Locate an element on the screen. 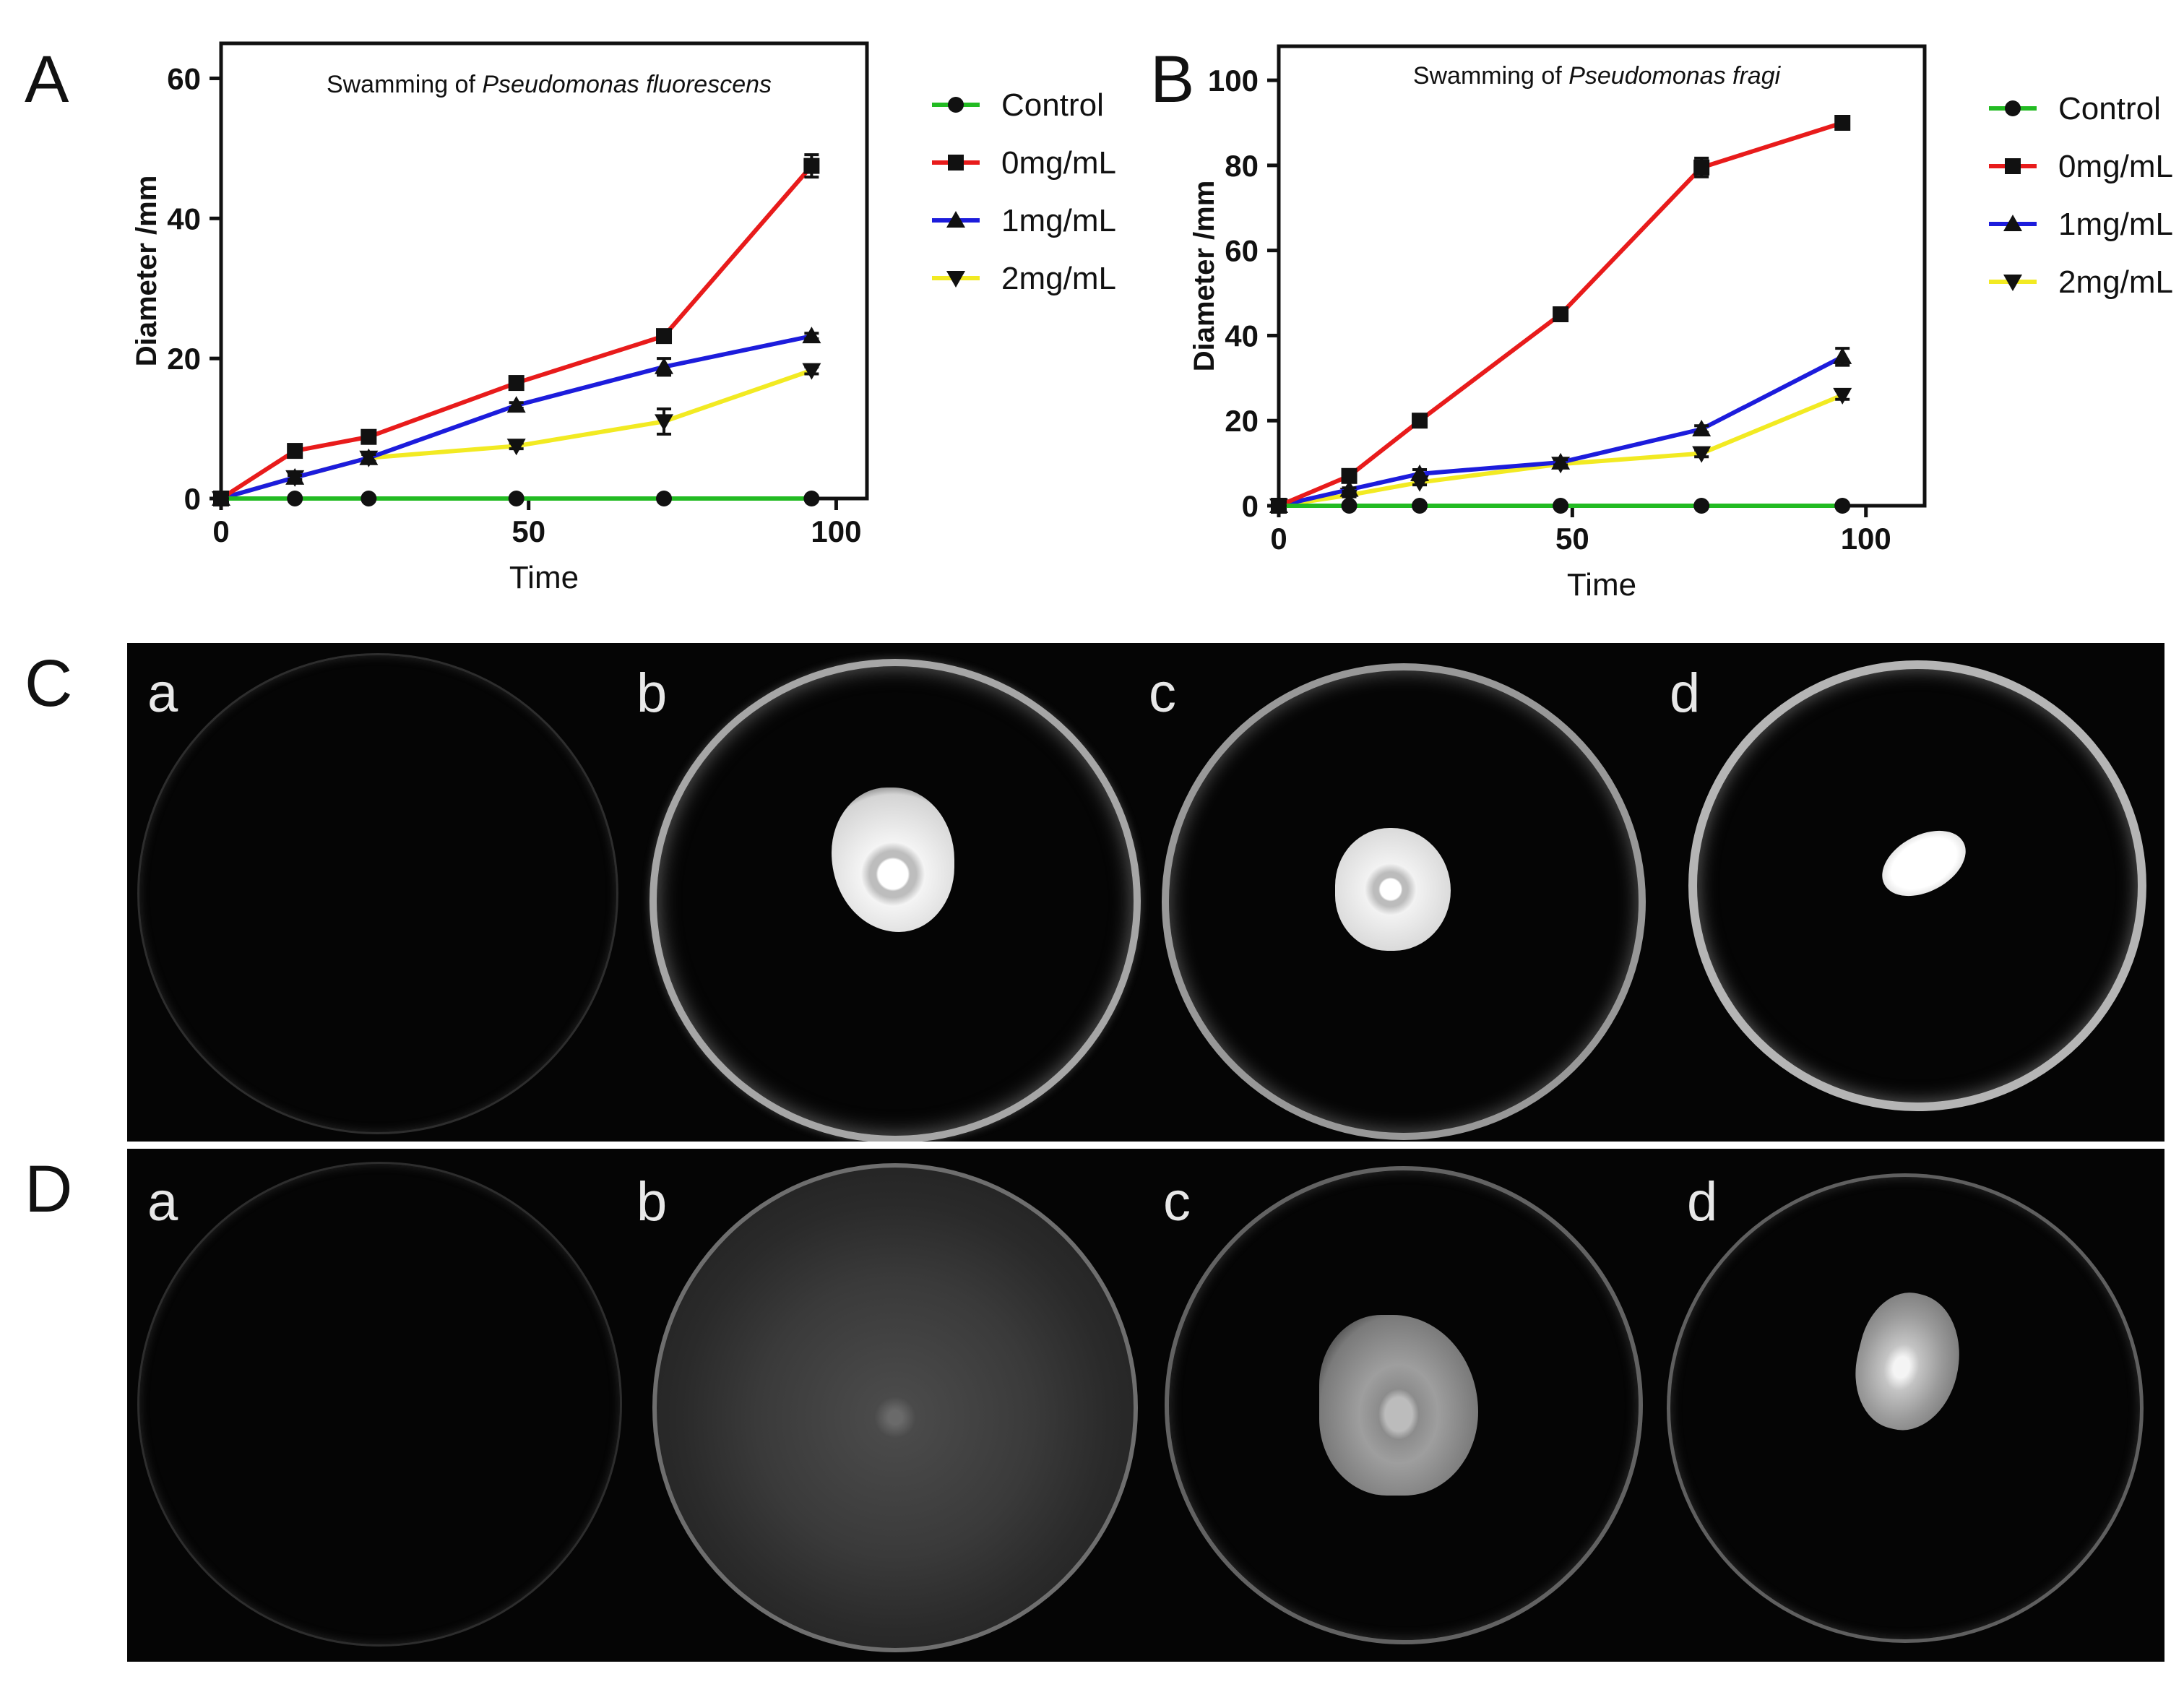 The height and width of the screenshot is (1687, 2184). panel-label-c: C is located at coordinates (49, 683).